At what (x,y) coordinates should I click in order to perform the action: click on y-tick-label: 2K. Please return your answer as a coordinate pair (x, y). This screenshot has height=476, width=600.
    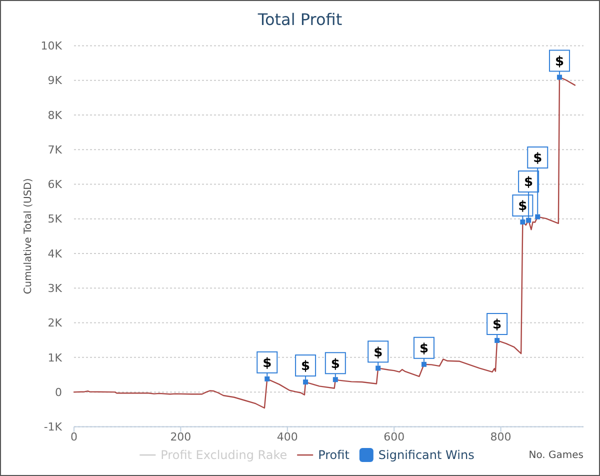
    Looking at the image, I should click on (55, 323).